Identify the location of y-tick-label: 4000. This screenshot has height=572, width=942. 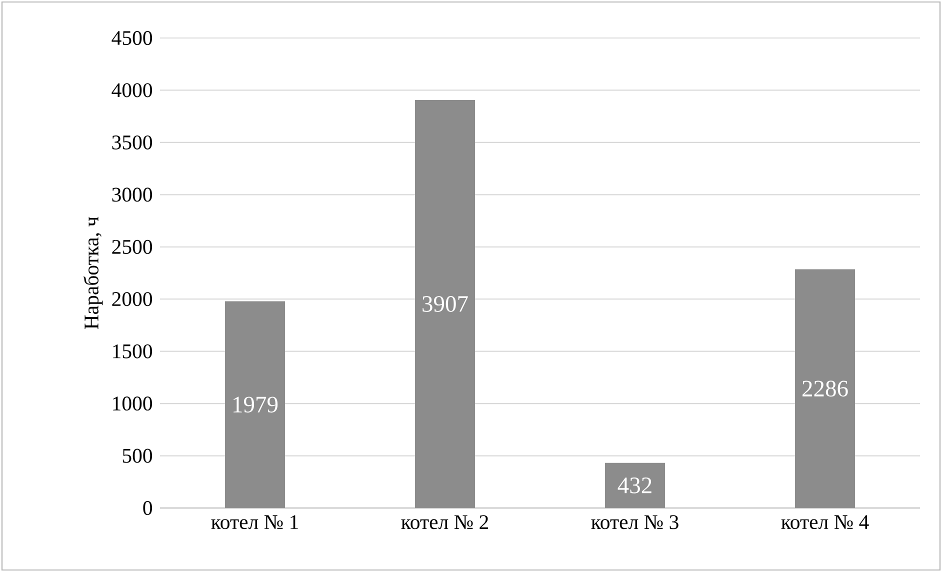
(132, 90).